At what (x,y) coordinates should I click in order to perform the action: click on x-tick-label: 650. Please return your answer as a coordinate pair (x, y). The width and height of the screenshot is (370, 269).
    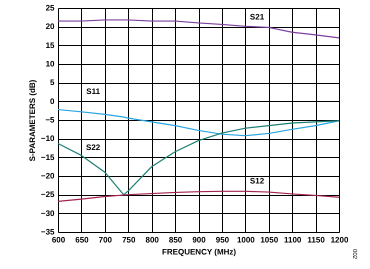
    Looking at the image, I should click on (82, 240).